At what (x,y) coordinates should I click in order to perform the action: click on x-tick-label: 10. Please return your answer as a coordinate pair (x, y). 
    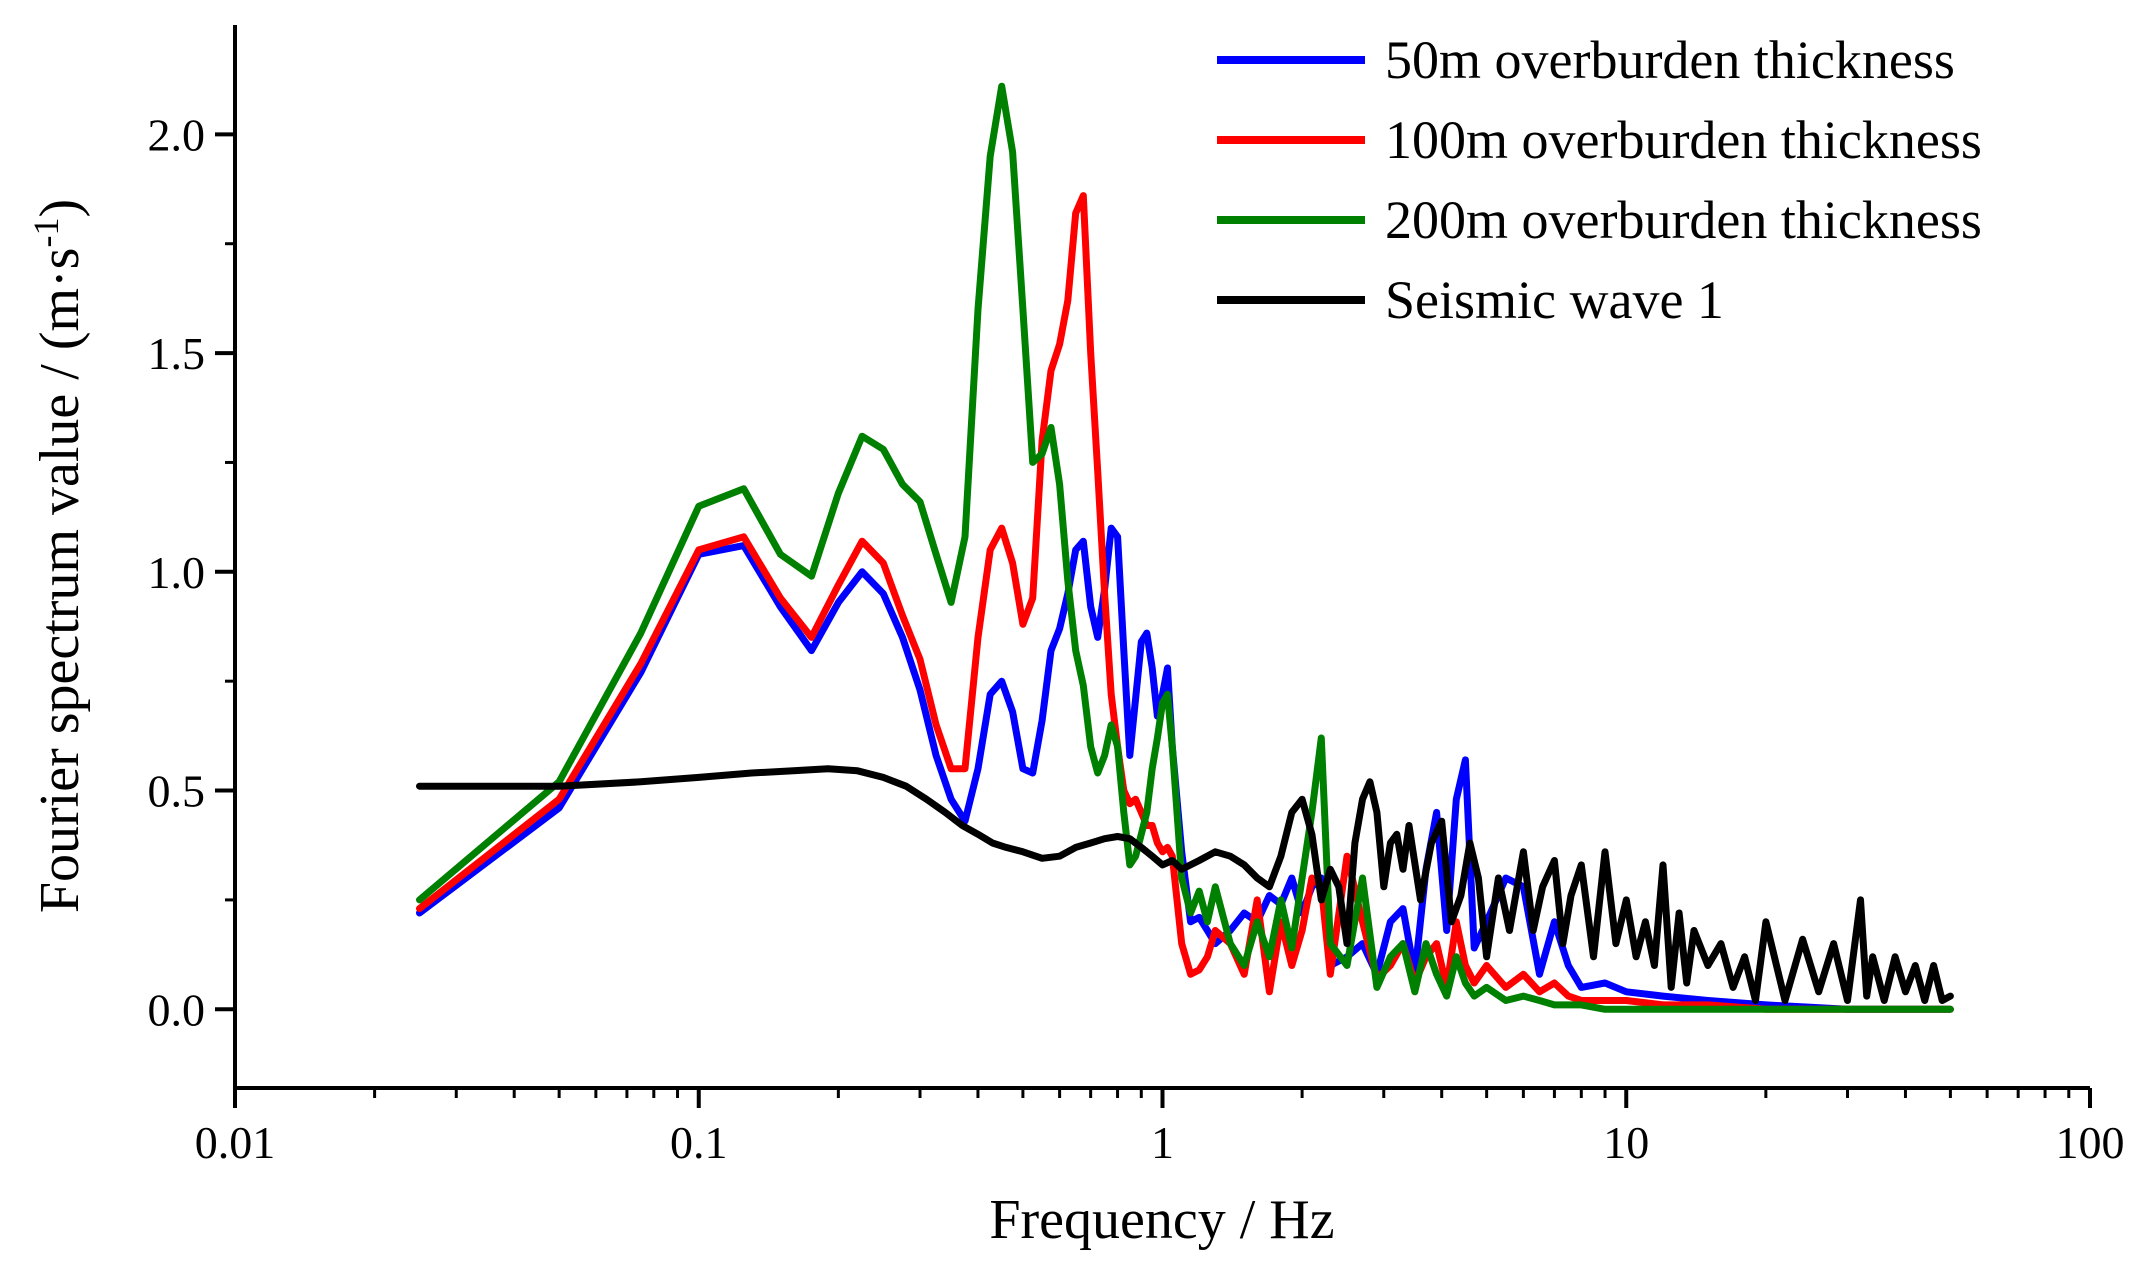
    Looking at the image, I should click on (1626, 1142).